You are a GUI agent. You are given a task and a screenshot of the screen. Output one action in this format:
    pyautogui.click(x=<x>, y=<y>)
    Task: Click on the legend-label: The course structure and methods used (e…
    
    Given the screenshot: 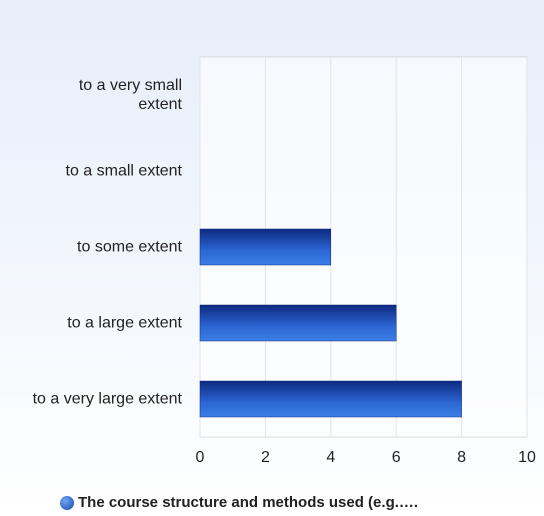 What is the action you would take?
    pyautogui.click(x=248, y=502)
    